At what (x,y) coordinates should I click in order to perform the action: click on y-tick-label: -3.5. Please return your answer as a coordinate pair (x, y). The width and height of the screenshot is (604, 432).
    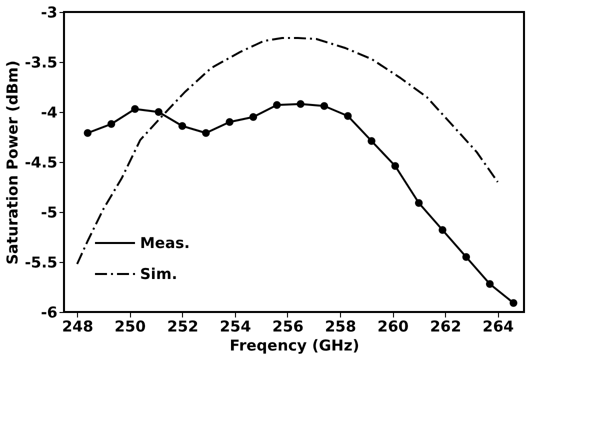
    Looking at the image, I should click on (41, 63).